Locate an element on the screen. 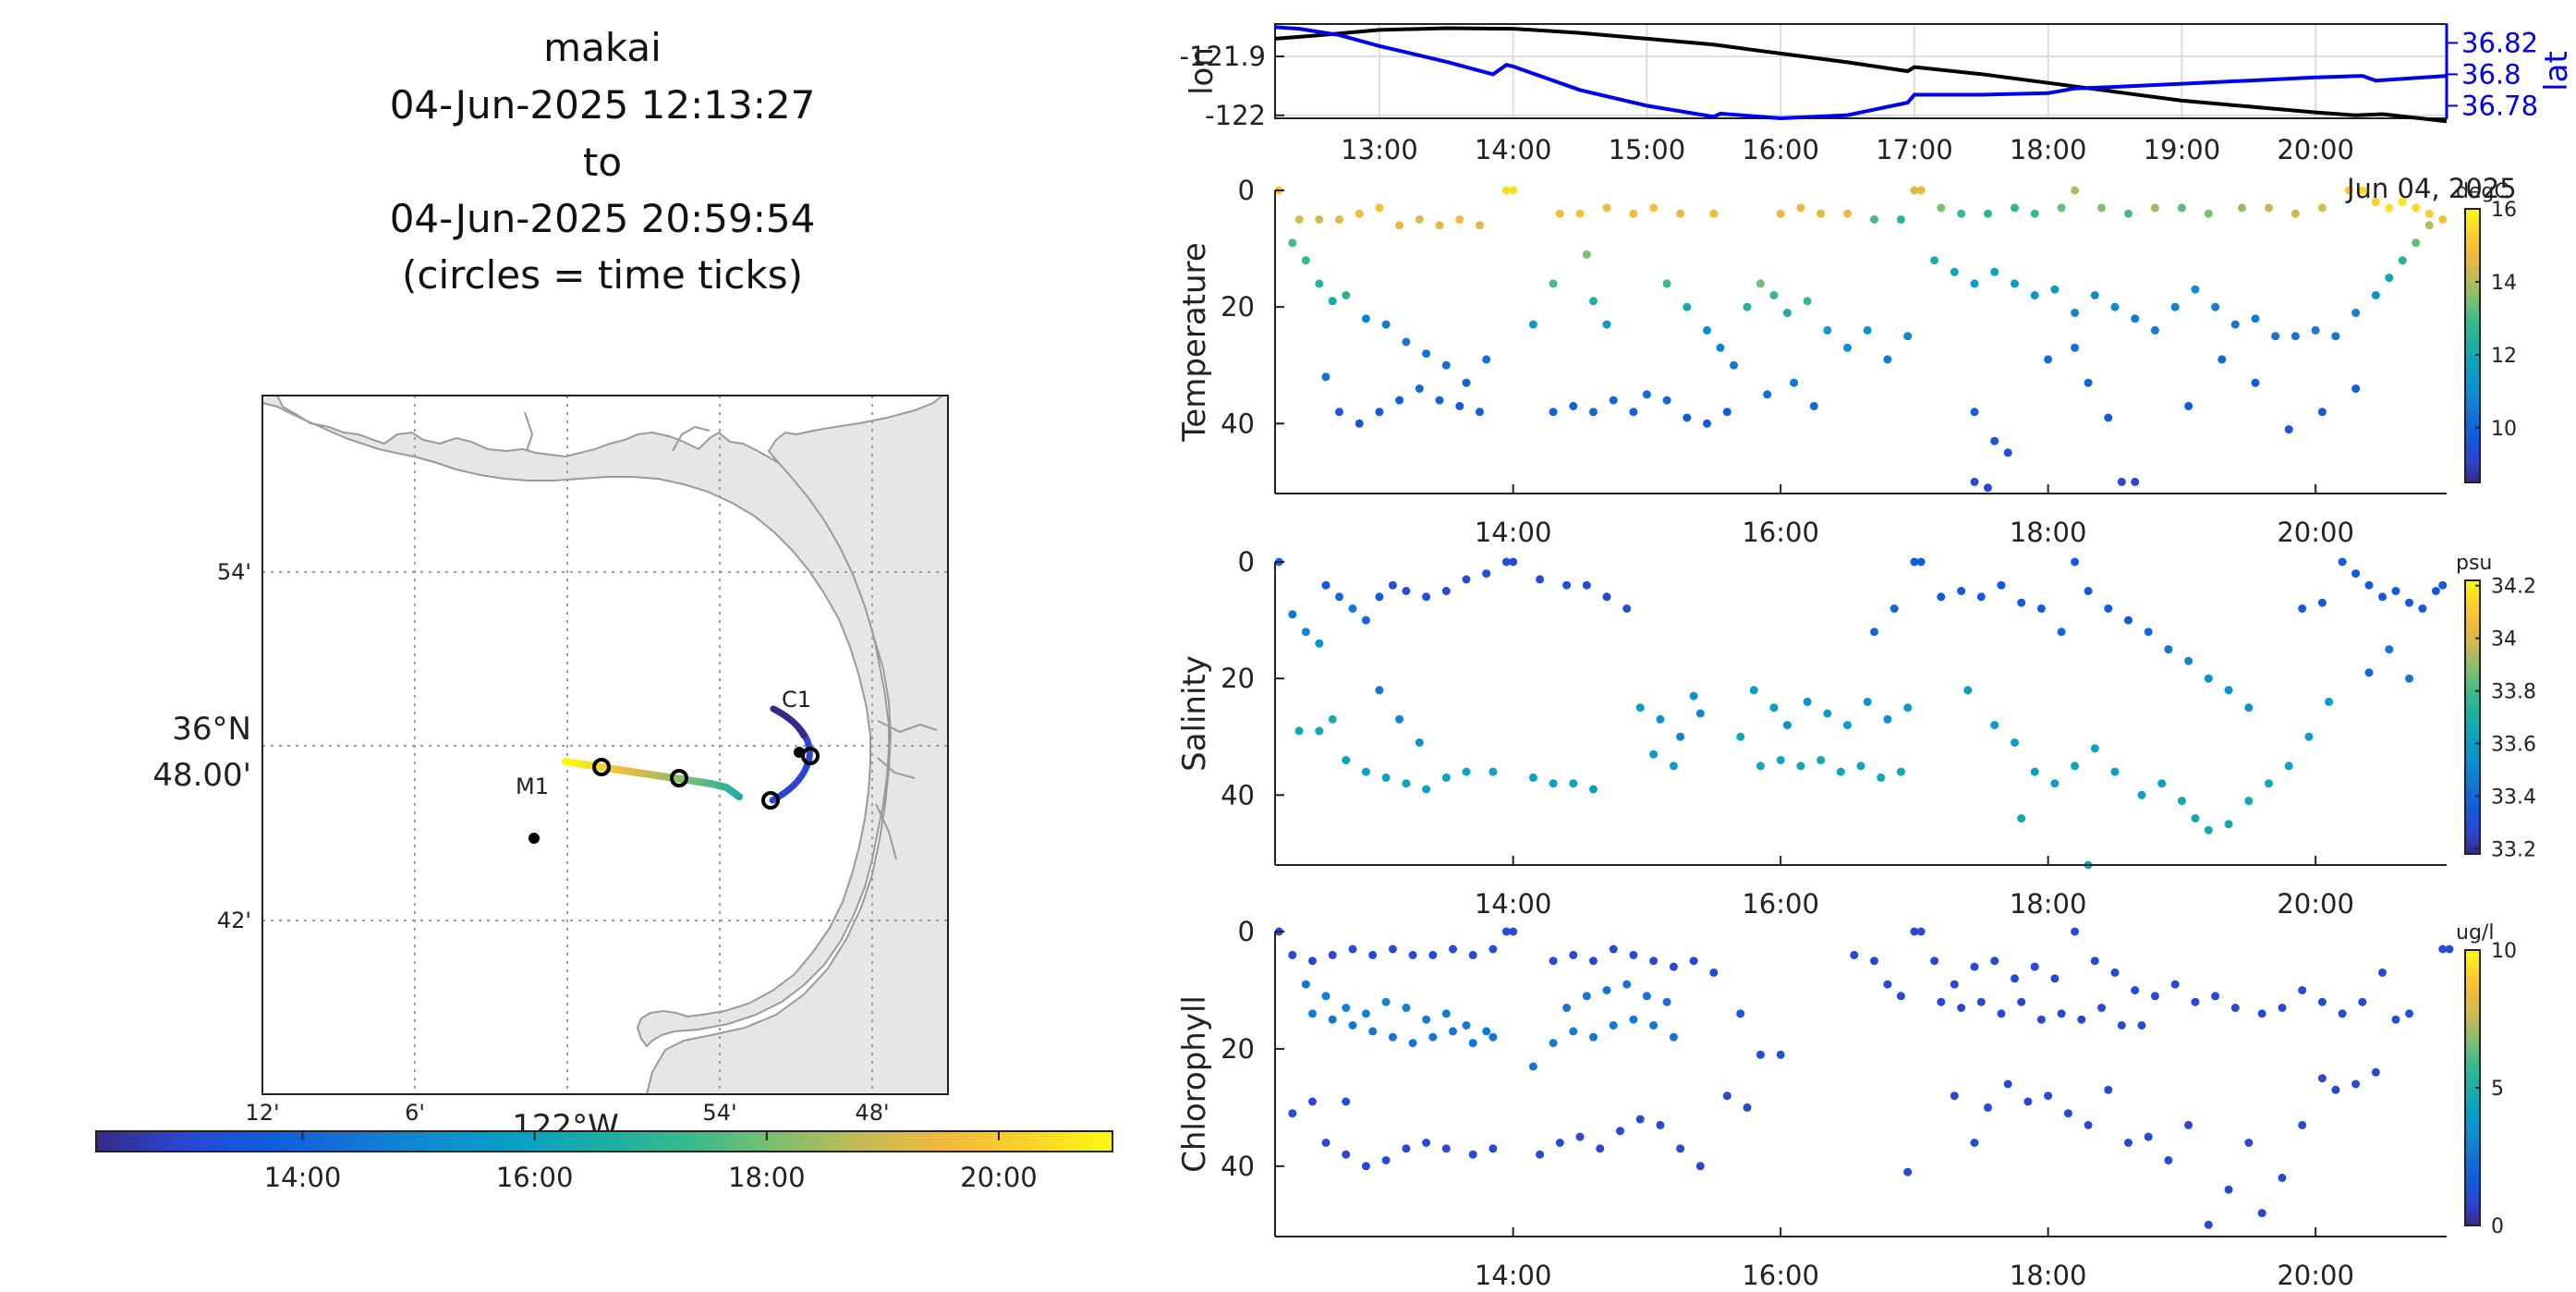 Image resolution: width=2576 pixels, height=1292 pixels. station-m1-label: M1 is located at coordinates (532, 786).